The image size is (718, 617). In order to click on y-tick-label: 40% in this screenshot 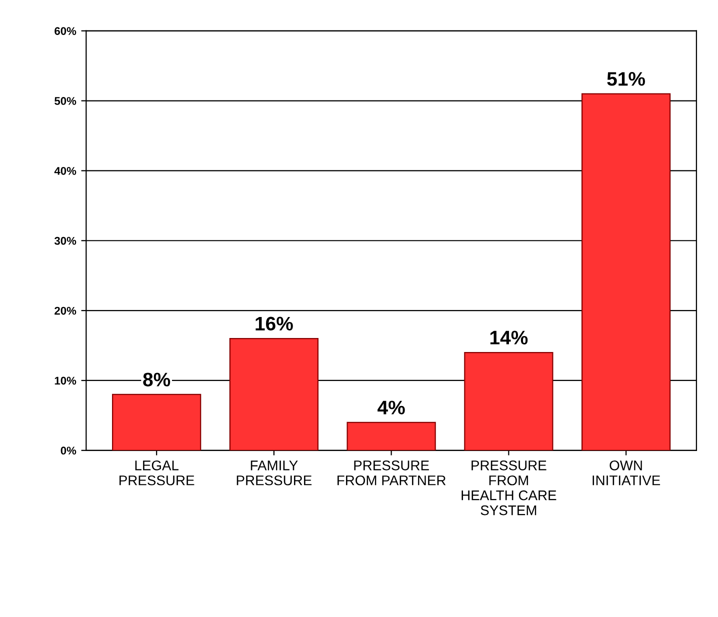, I will do `click(65, 170)`.